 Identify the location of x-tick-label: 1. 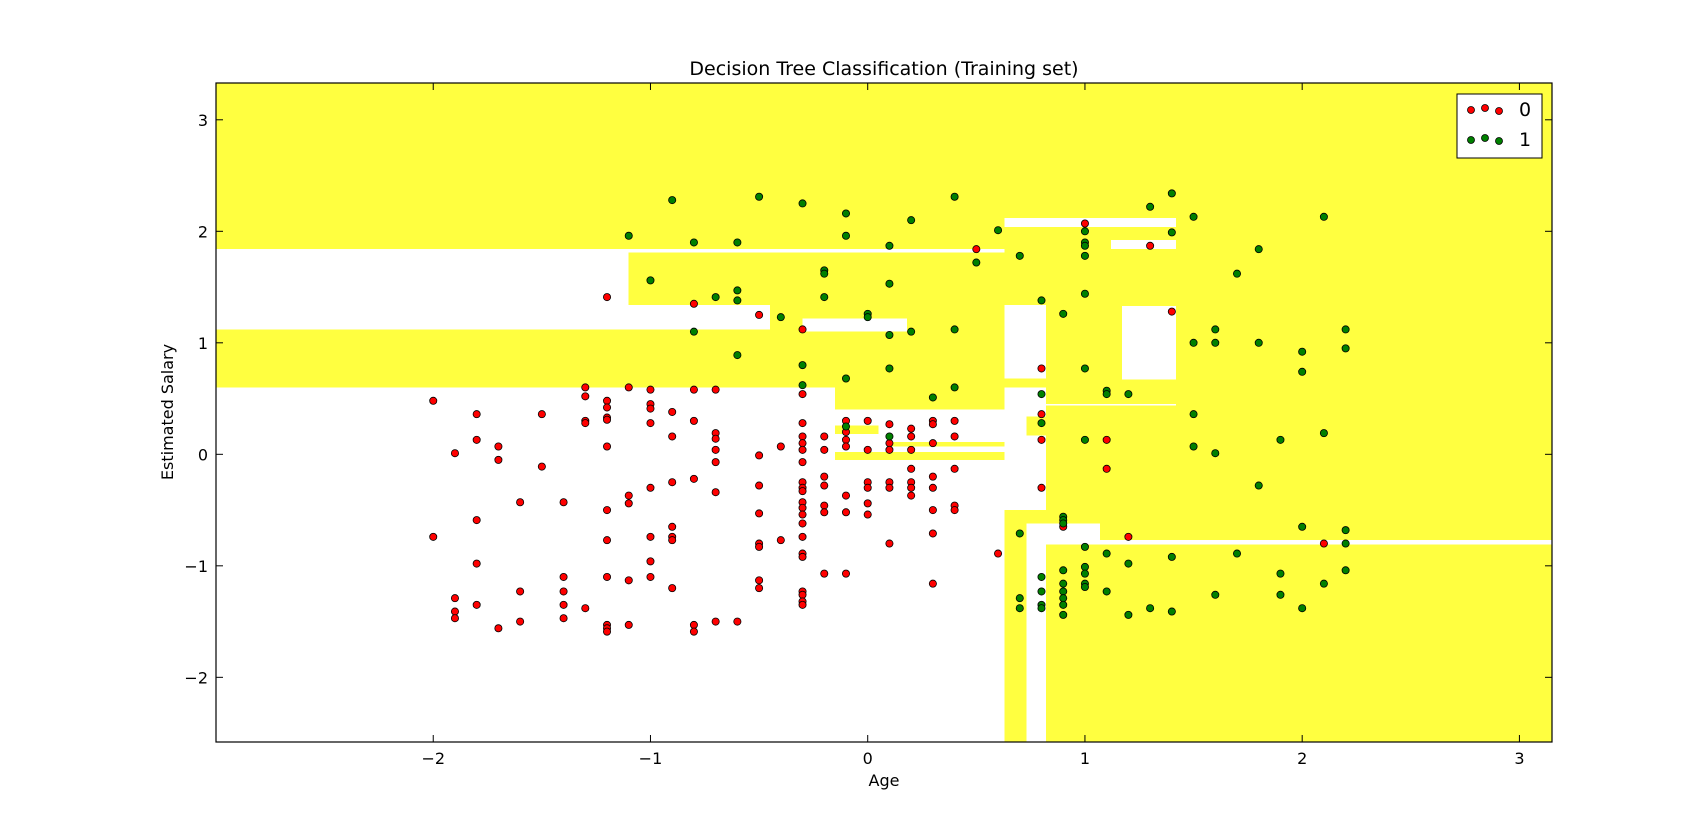
(1085, 758).